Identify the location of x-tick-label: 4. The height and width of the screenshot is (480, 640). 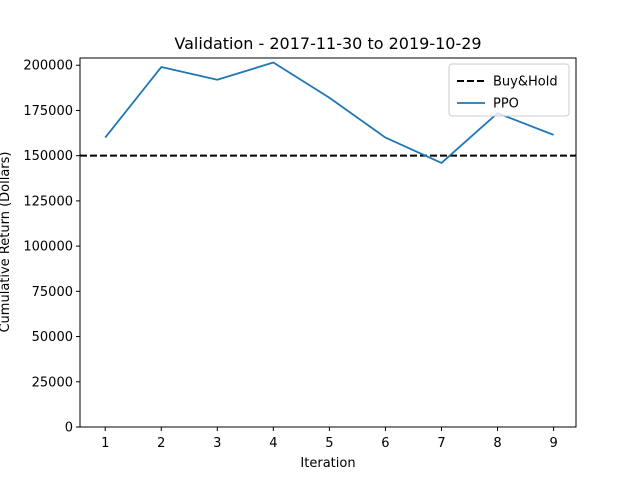
(273, 443).